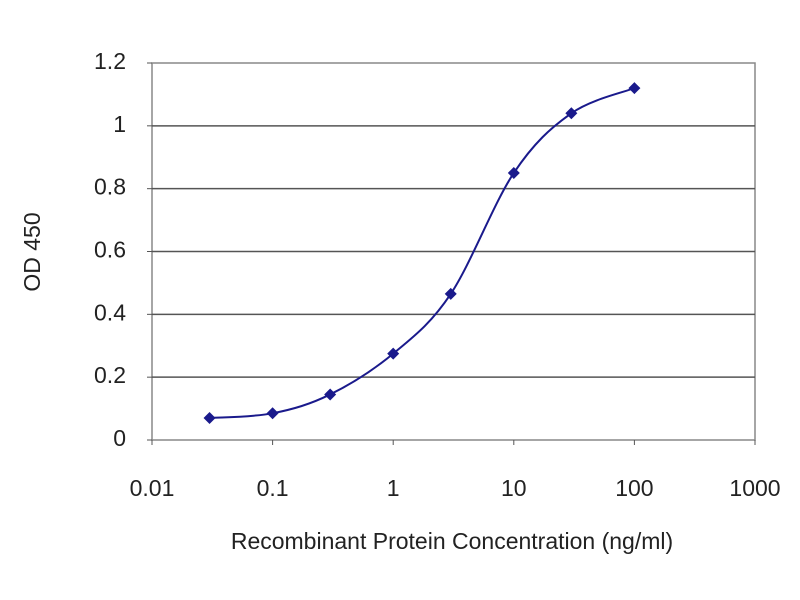 The image size is (800, 600). Describe the element at coordinates (273, 488) in the screenshot. I see `x-tick-label: 0.1` at that location.